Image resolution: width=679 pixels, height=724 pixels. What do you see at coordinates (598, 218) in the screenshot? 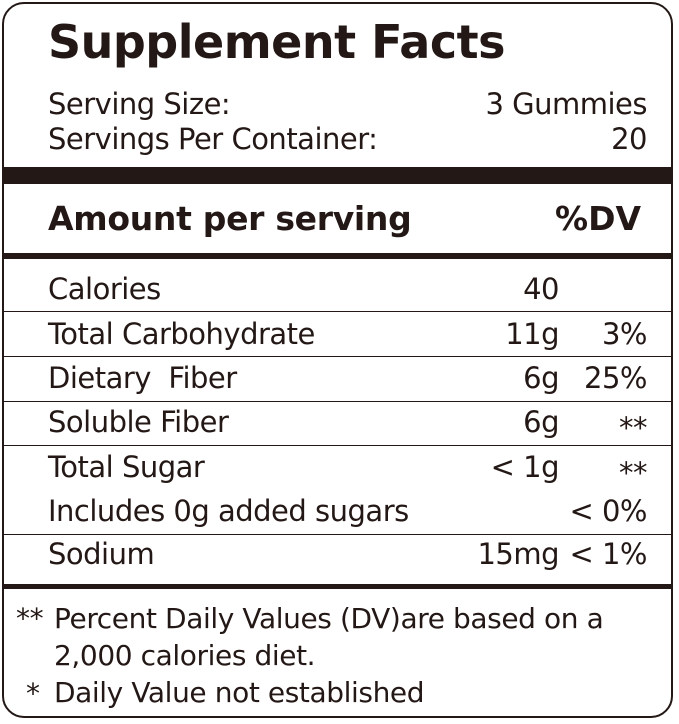
I see `daily-value-header: %DV` at bounding box center [598, 218].